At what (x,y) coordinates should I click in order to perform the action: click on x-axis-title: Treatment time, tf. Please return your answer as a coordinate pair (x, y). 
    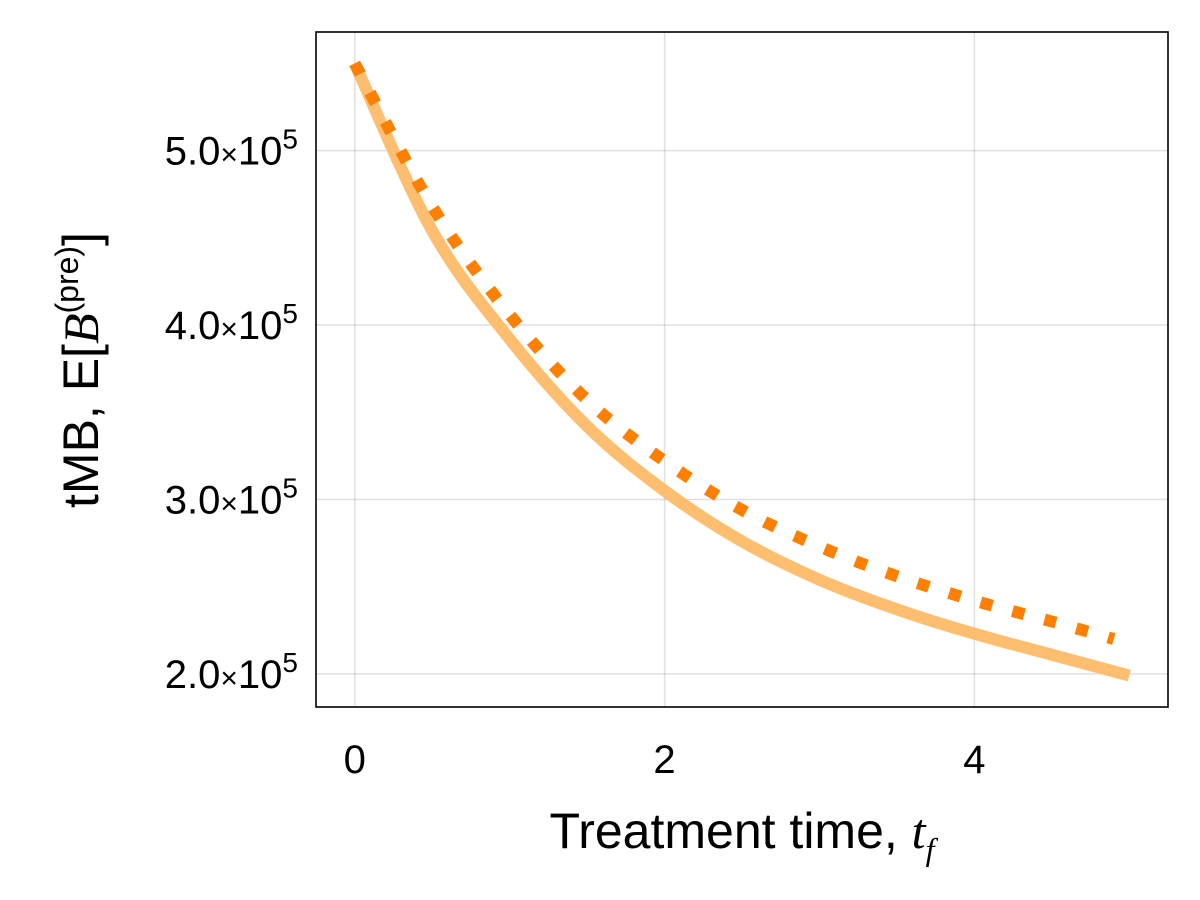
    Looking at the image, I should click on (744, 835).